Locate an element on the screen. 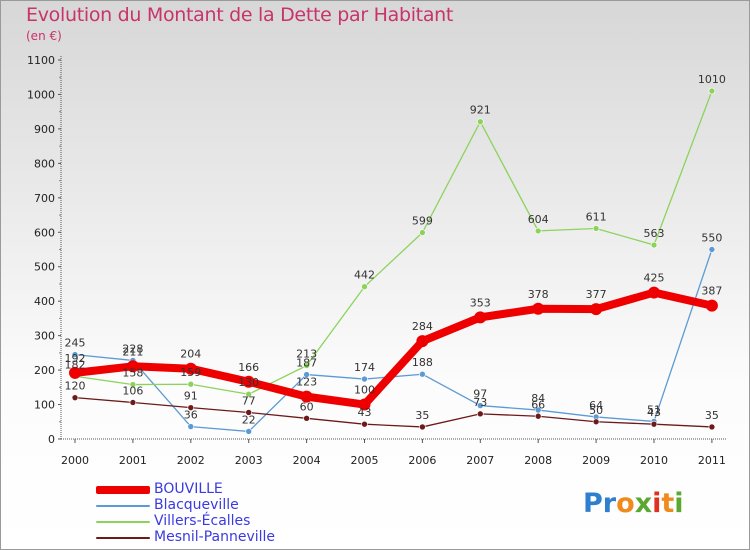 The width and height of the screenshot is (750, 550). data-label-blacqueville: 550 is located at coordinates (711, 238).